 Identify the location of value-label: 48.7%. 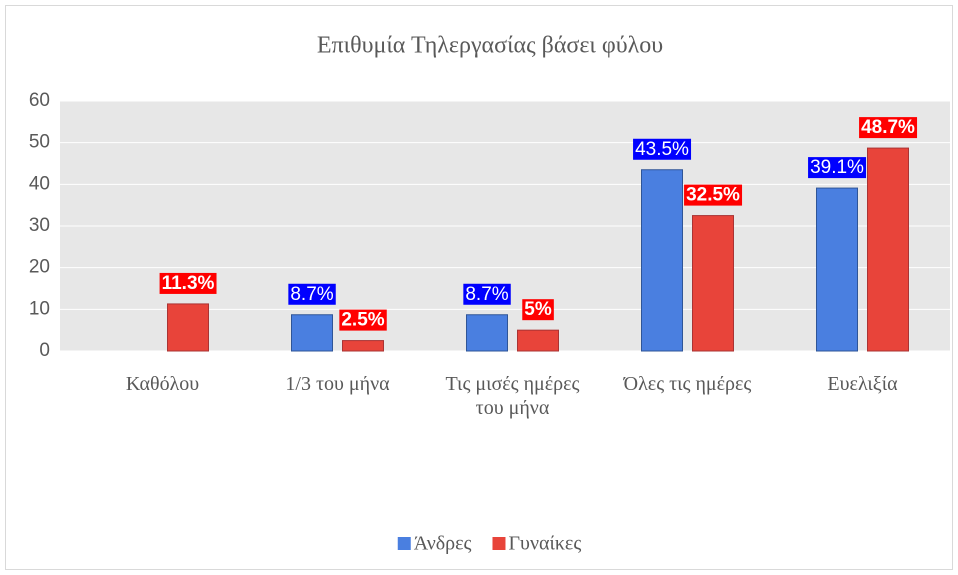
(888, 127).